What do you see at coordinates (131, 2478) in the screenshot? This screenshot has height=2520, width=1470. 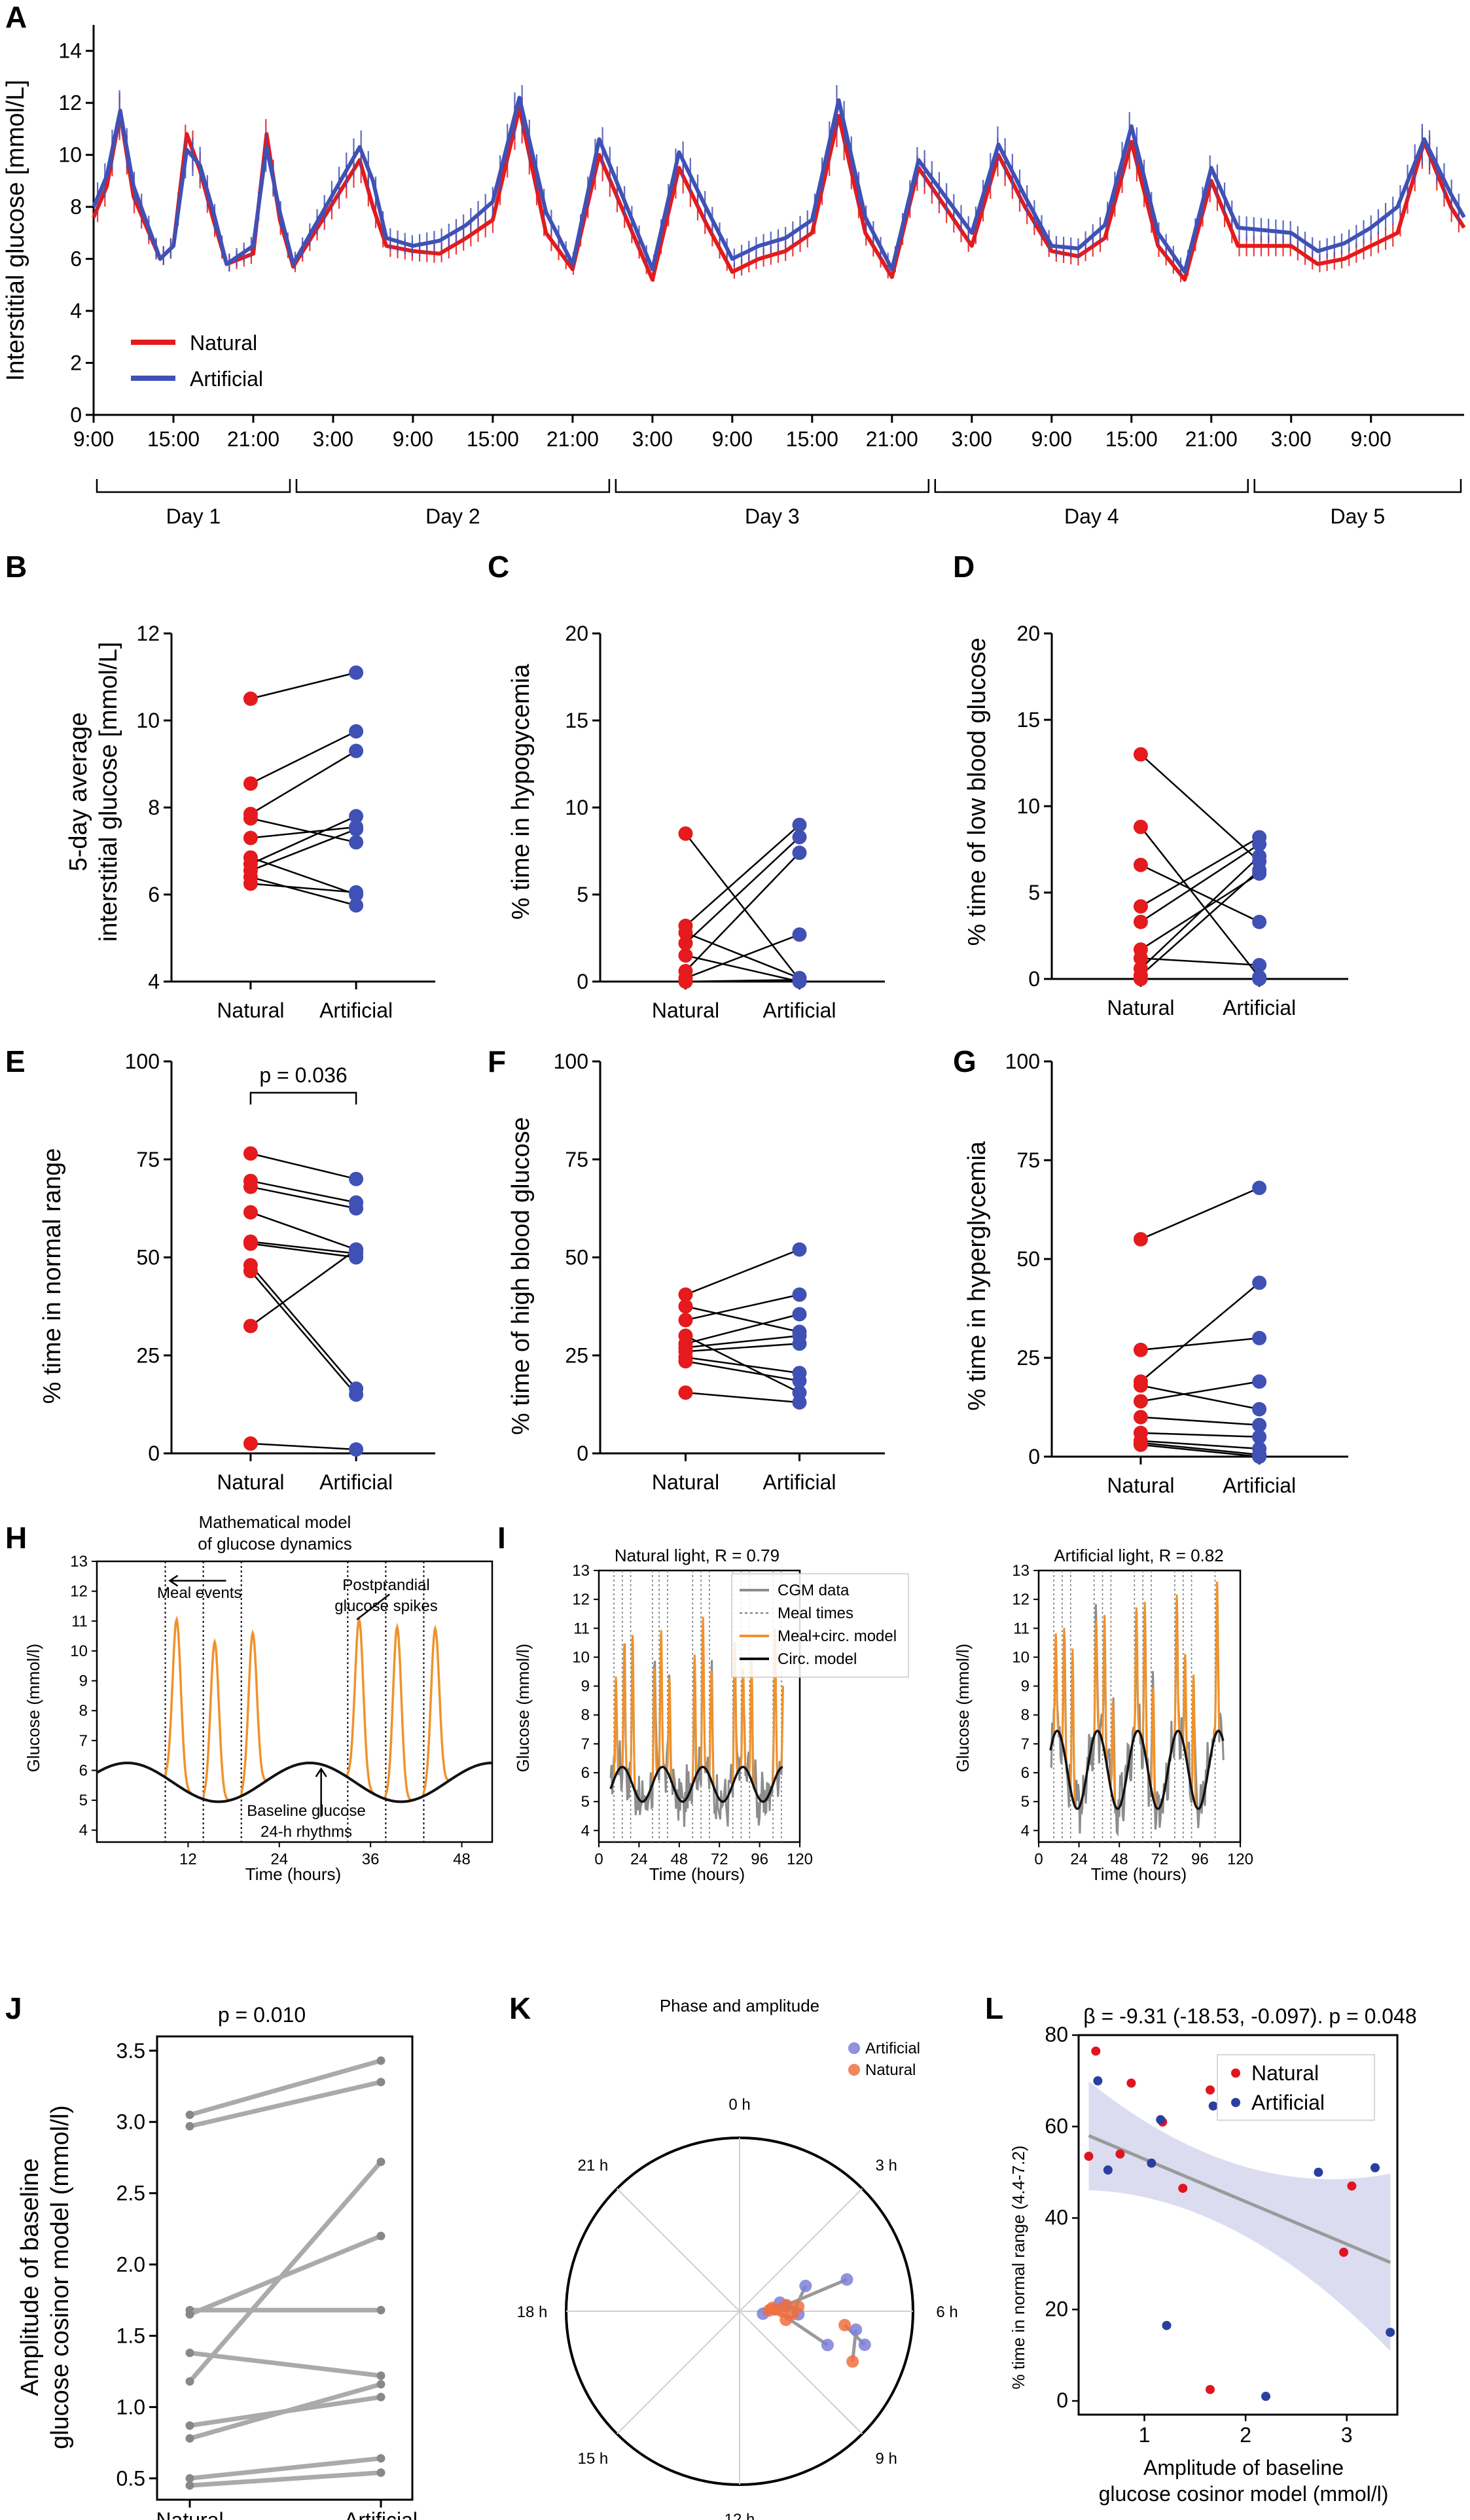 I see `y-tick-label: 0.5` at bounding box center [131, 2478].